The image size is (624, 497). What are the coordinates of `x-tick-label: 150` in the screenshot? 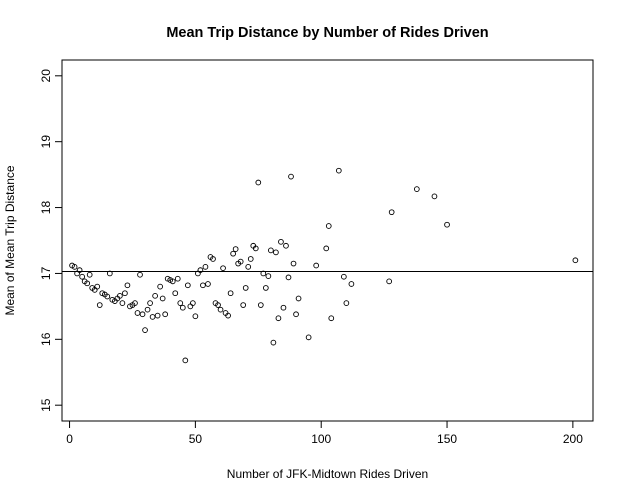 It's located at (447, 439).